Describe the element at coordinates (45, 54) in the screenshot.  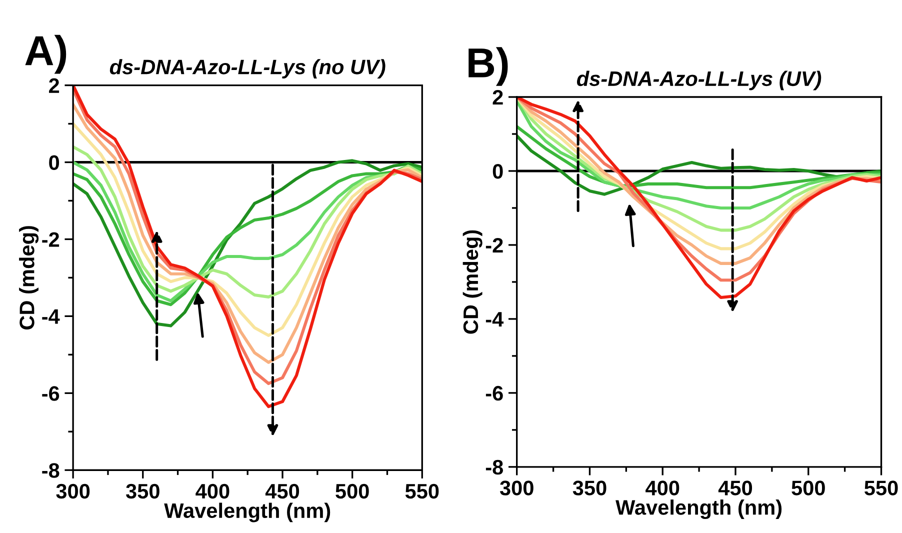
I see `text: A)` at that location.